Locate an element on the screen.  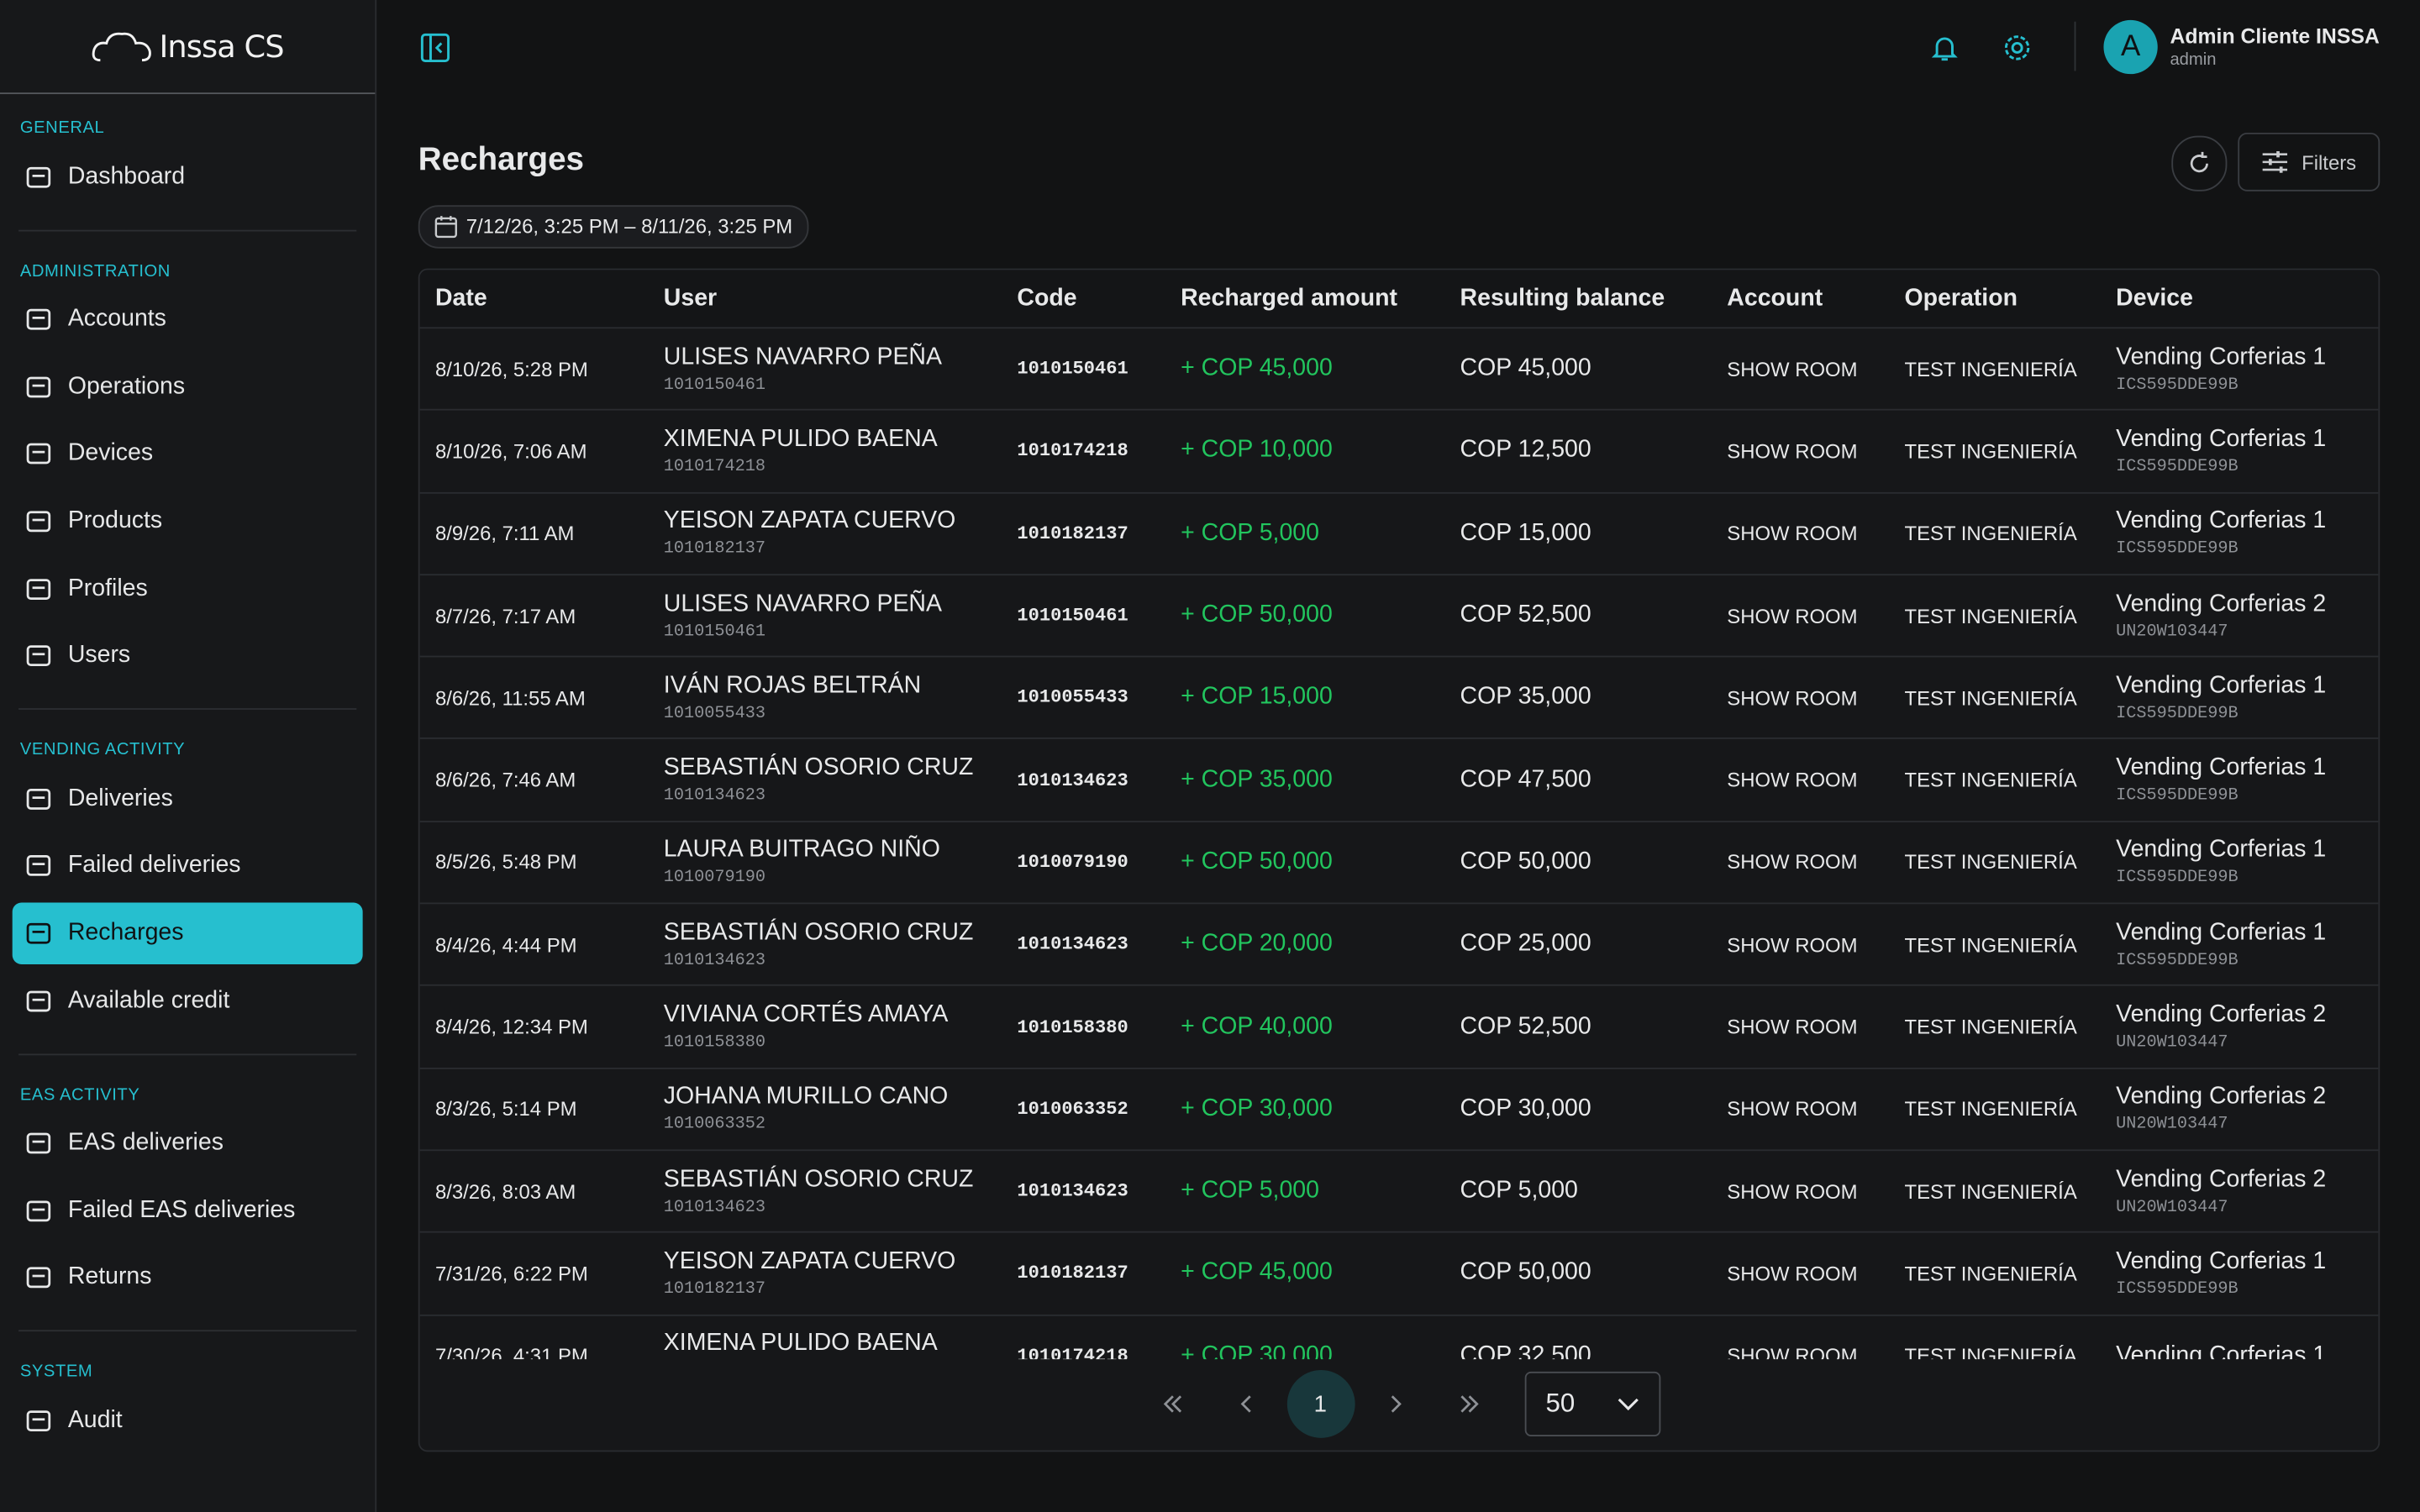
nav-item: Profiles is located at coordinates (188, 588).